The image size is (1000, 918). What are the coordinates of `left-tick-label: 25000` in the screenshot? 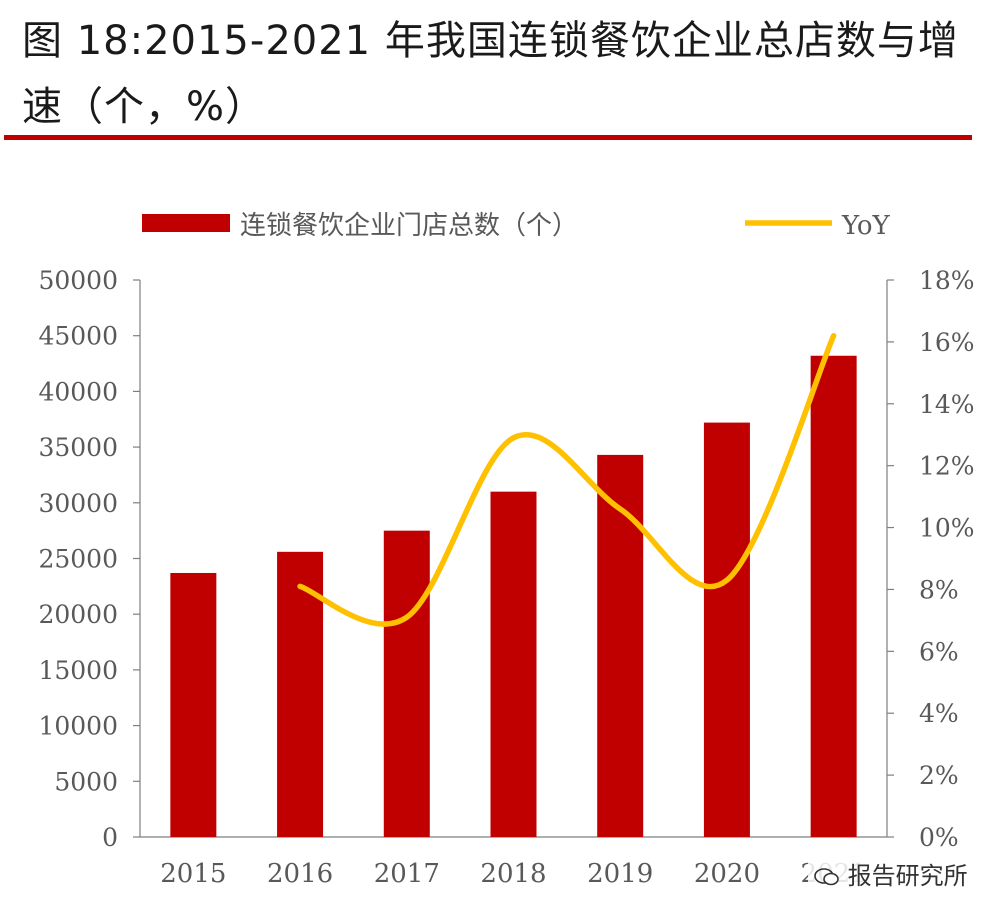 It's located at (78, 559).